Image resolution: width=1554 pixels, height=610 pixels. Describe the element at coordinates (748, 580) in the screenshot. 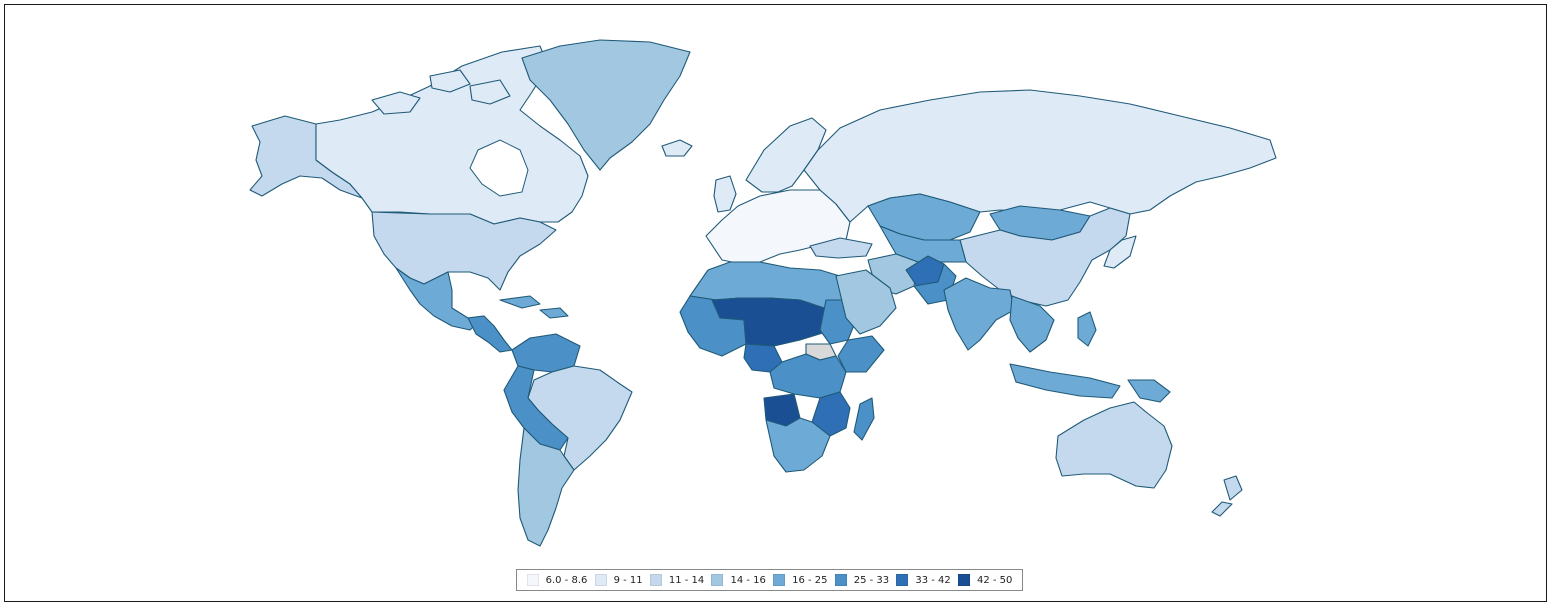

I see `legend-label: 14 - 16` at that location.